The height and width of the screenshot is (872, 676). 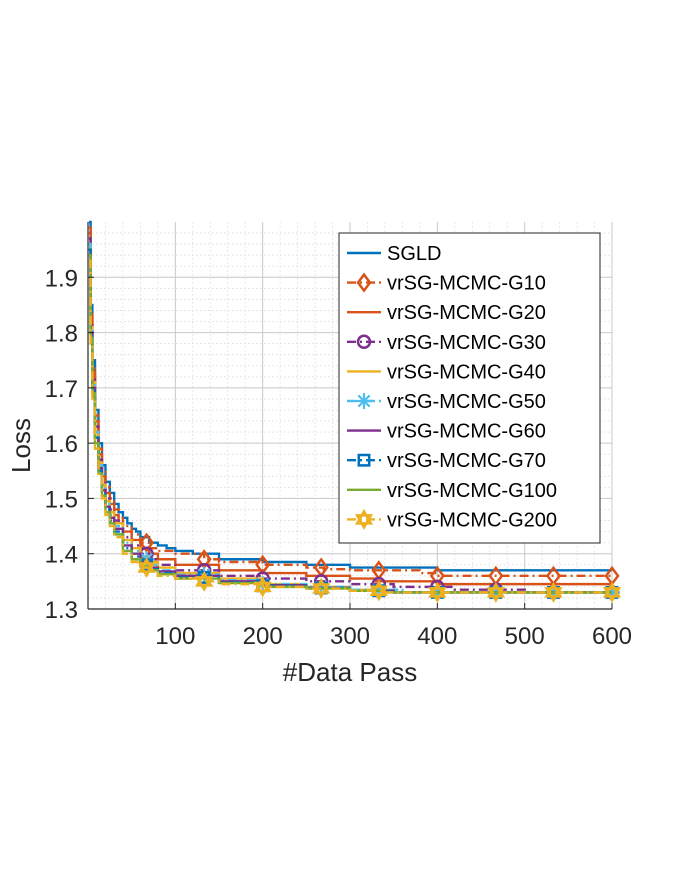 I want to click on circle-marker, so click(x=364, y=342).